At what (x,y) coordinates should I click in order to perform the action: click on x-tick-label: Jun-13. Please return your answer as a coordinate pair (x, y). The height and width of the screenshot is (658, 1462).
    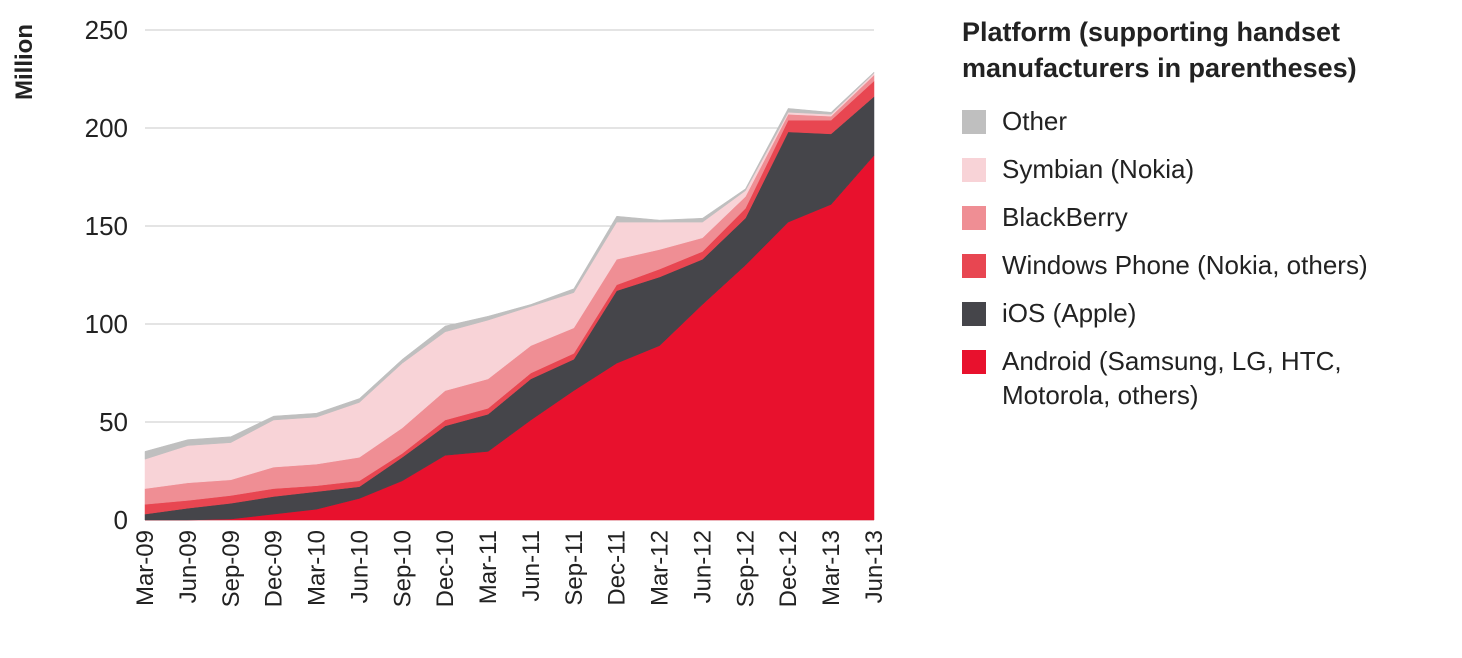
    Looking at the image, I should click on (874, 566).